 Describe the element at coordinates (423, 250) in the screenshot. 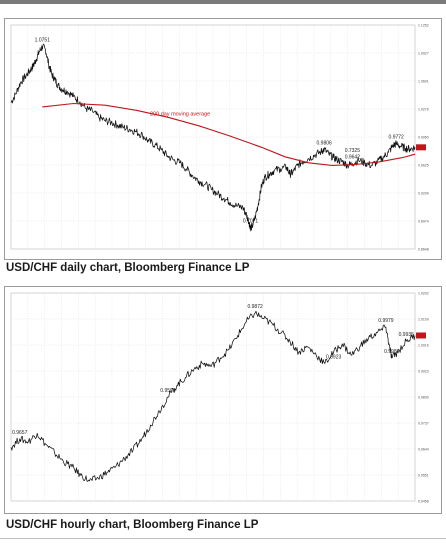

I see `y-tick-label: 0.8648` at that location.